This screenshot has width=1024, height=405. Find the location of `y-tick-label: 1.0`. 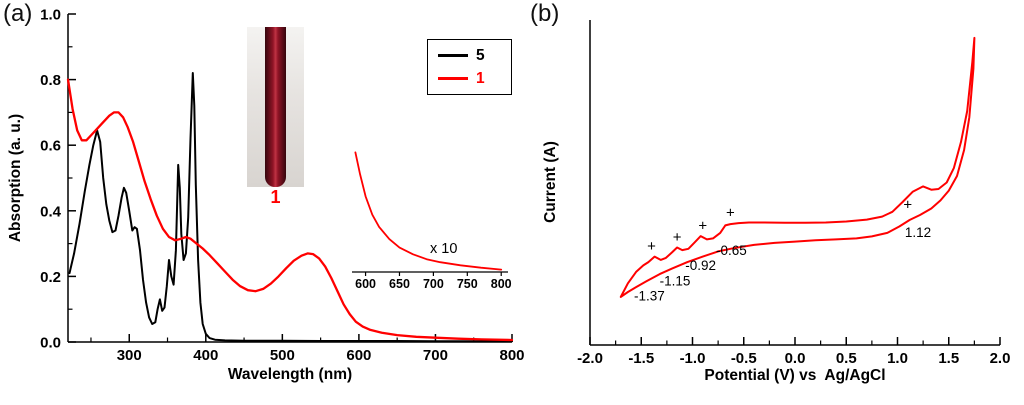

y-tick-label: 1.0 is located at coordinates (50, 15).